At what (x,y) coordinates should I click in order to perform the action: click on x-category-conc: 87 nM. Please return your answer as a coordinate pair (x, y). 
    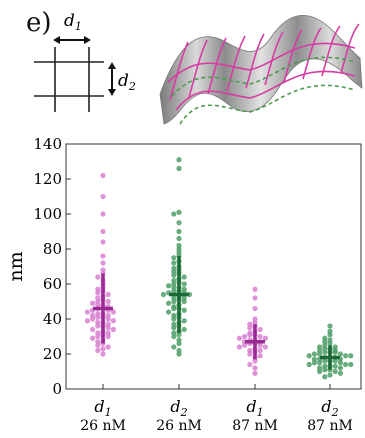
    Looking at the image, I should click on (330, 426).